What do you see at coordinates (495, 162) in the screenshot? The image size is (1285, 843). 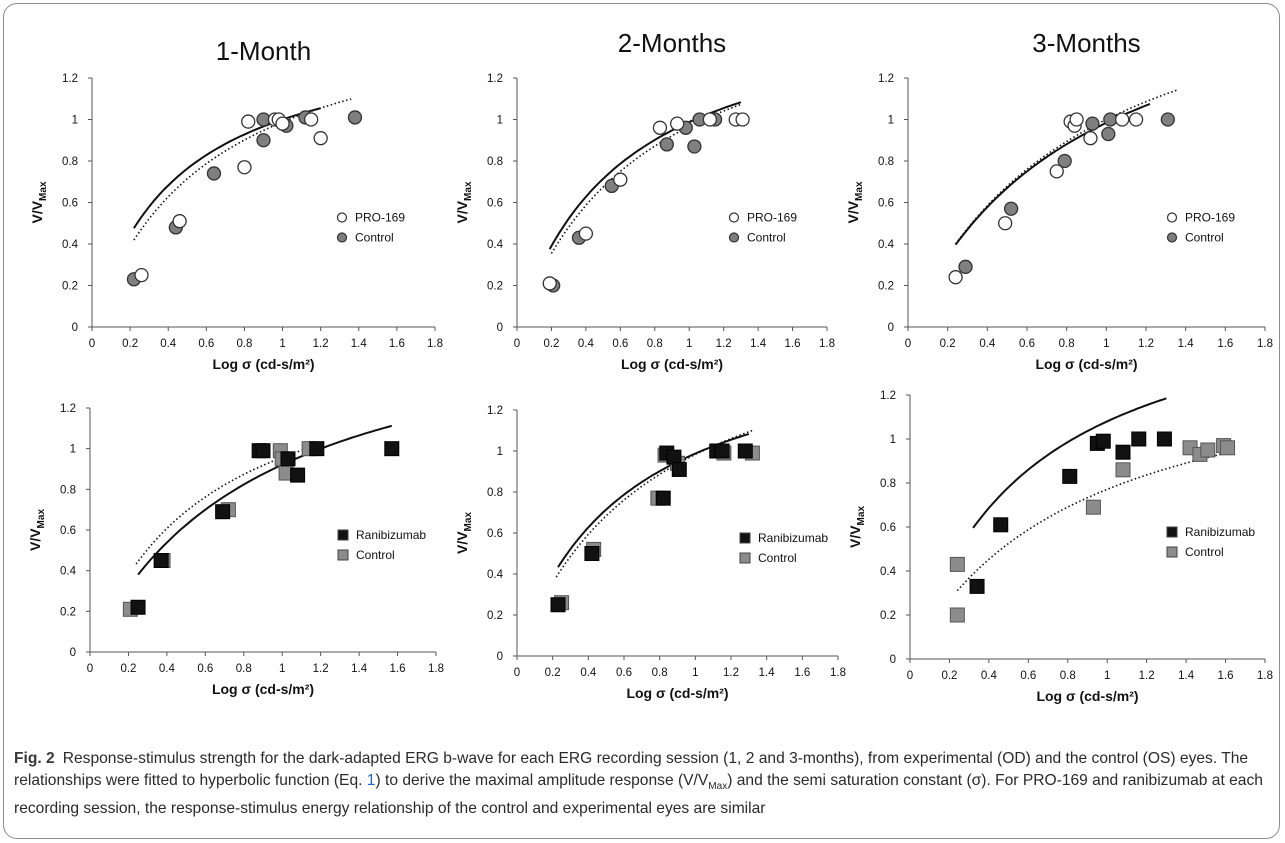 I see `y-tick-label: 0.8` at bounding box center [495, 162].